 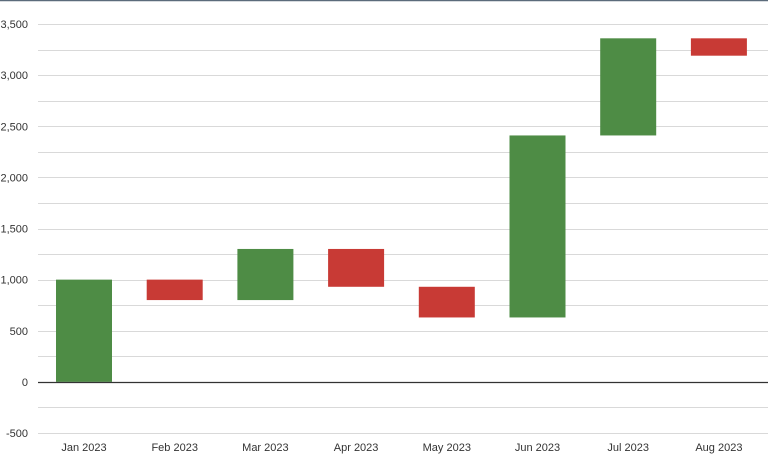 What do you see at coordinates (25, 383) in the screenshot?
I see `y-tick-label: 0` at bounding box center [25, 383].